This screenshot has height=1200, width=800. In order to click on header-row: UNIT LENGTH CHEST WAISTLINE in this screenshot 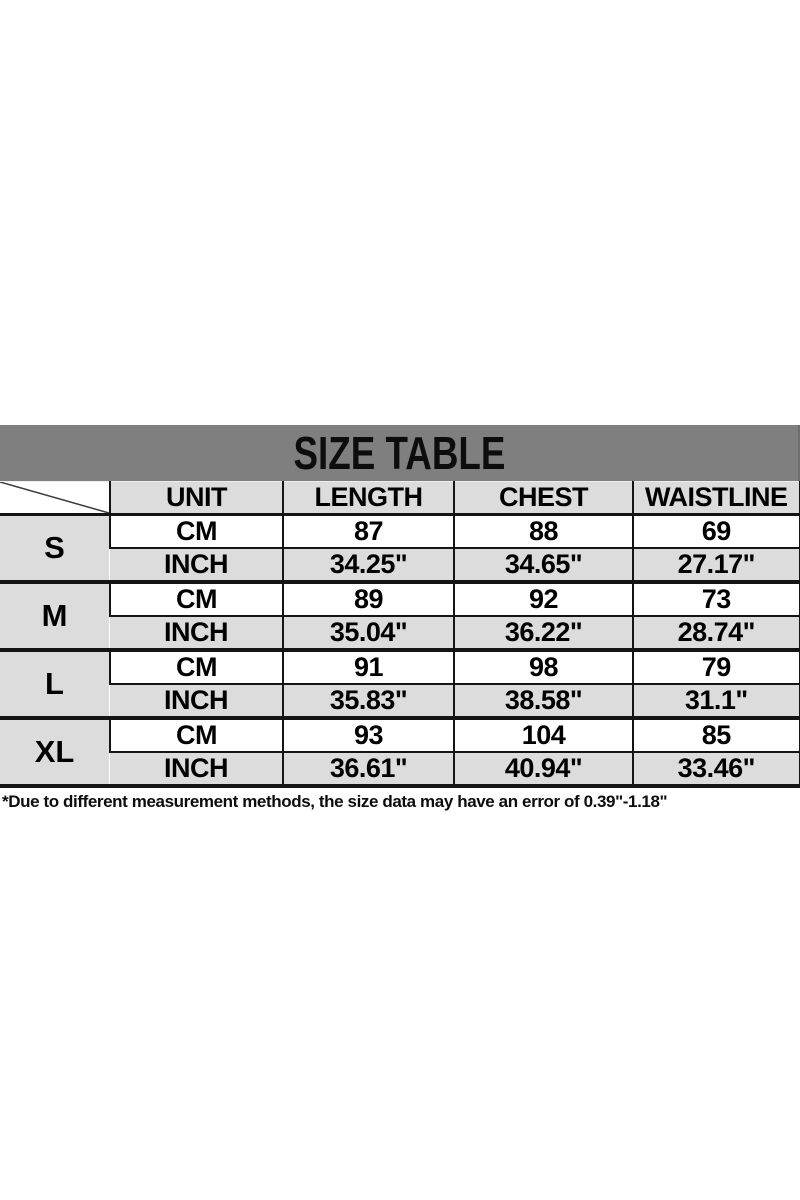, I will do `click(400, 498)`.